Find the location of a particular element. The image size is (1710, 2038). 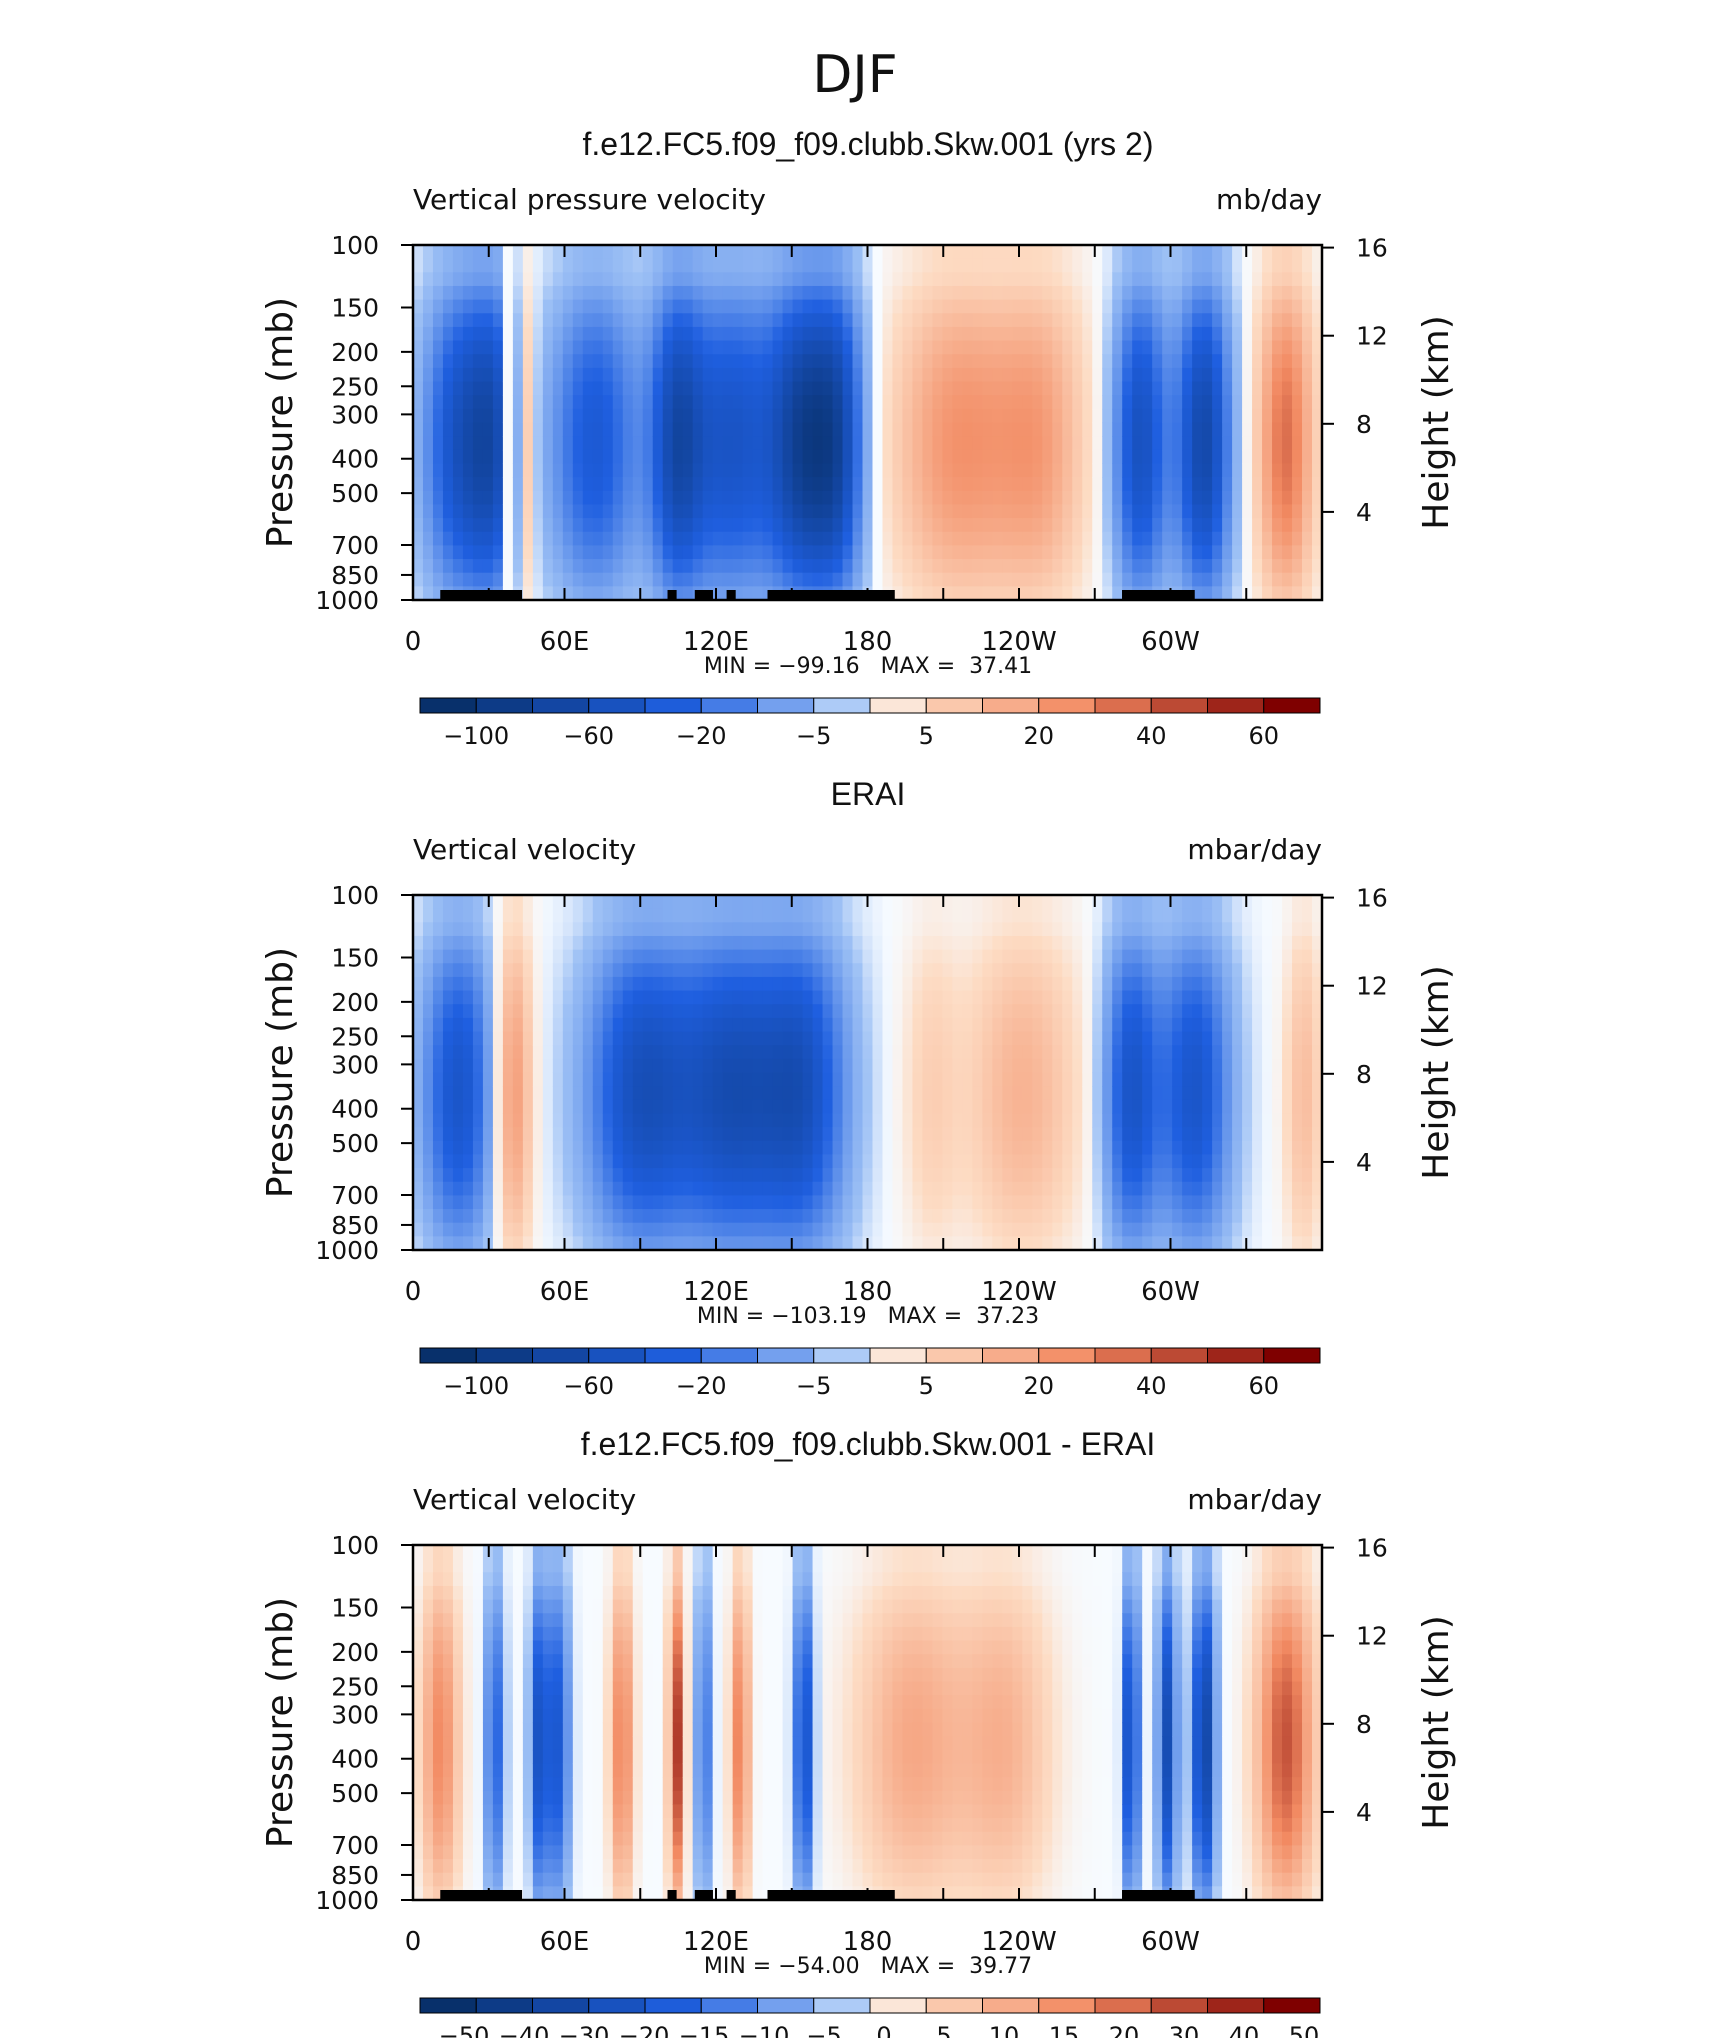

land-mask-bar is located at coordinates (831, 595).